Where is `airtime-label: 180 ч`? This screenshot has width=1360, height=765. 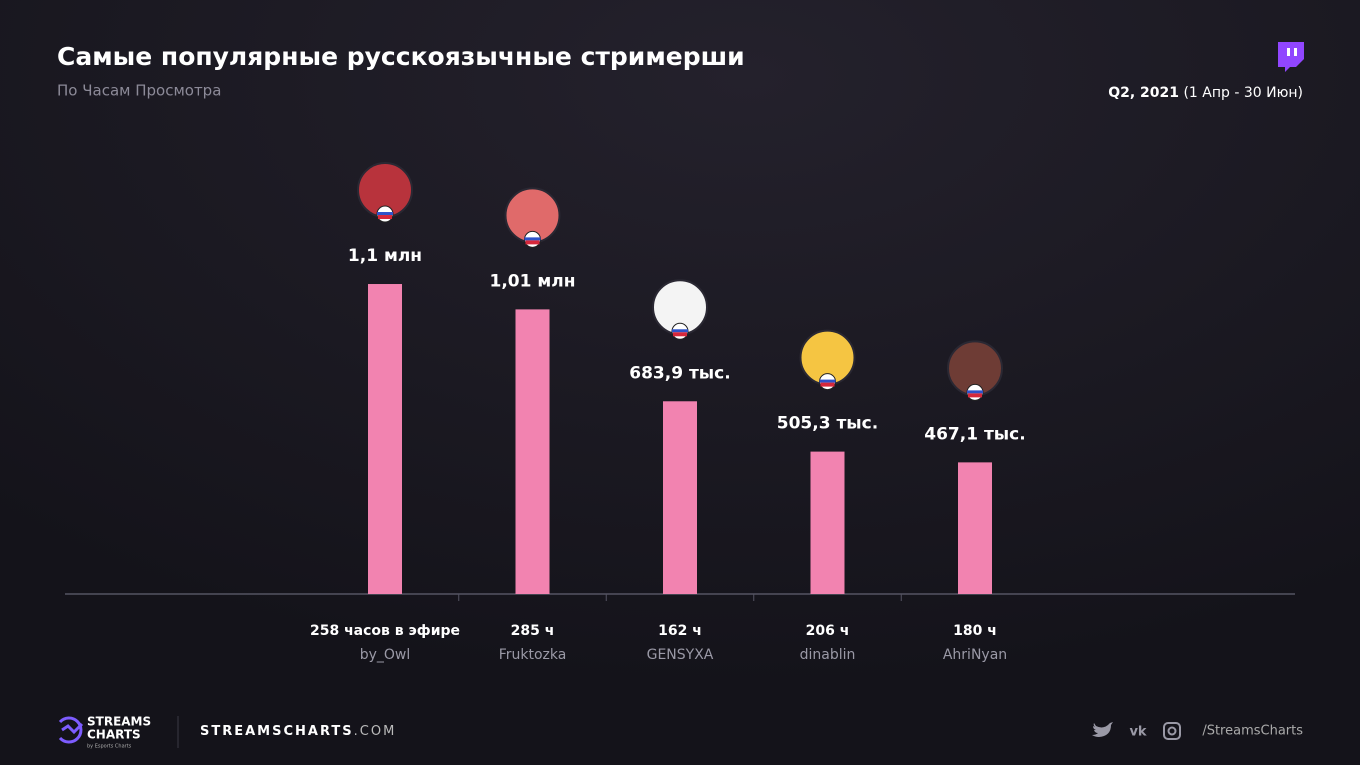
airtime-label: 180 ч is located at coordinates (975, 631).